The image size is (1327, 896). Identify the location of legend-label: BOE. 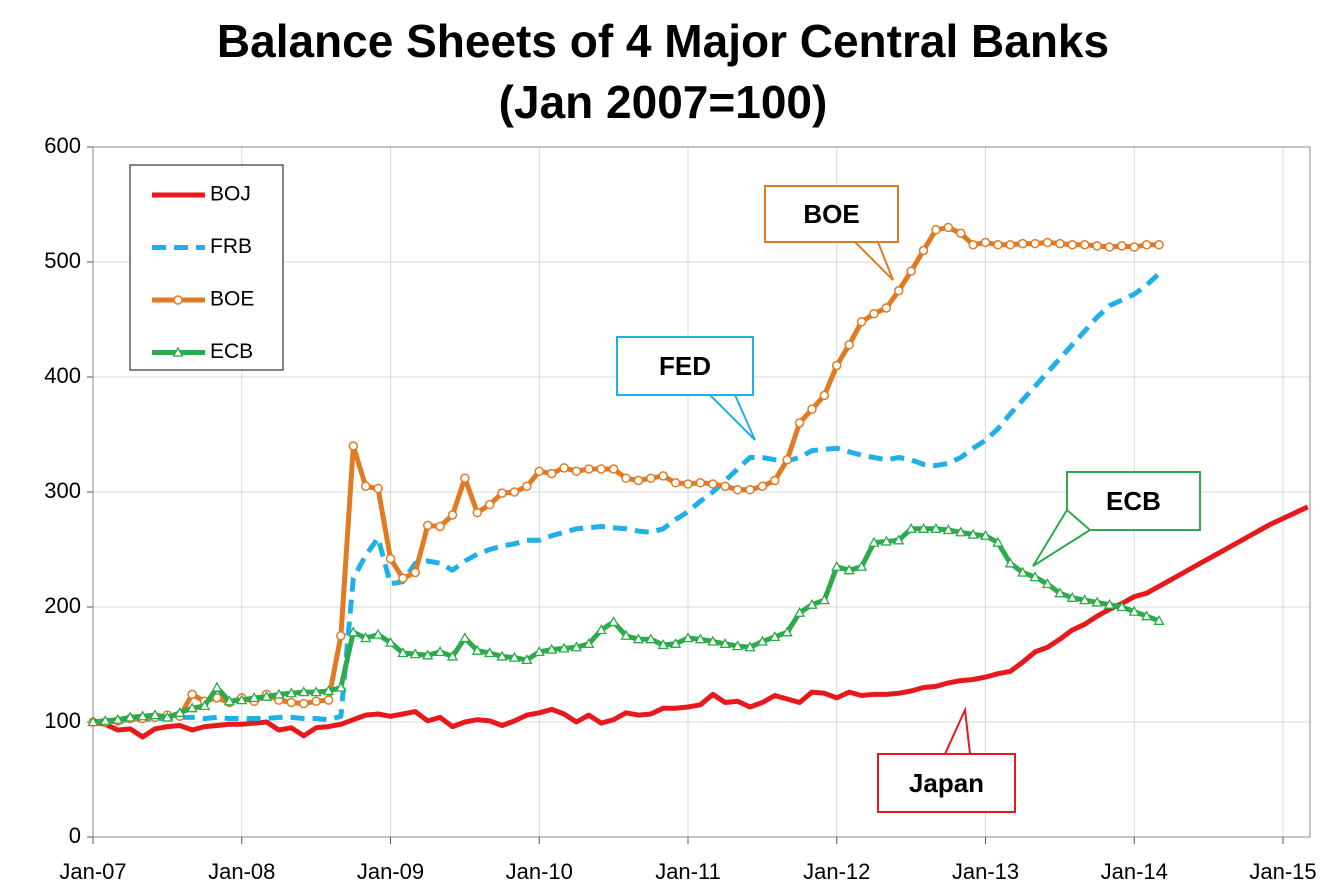
(232, 299).